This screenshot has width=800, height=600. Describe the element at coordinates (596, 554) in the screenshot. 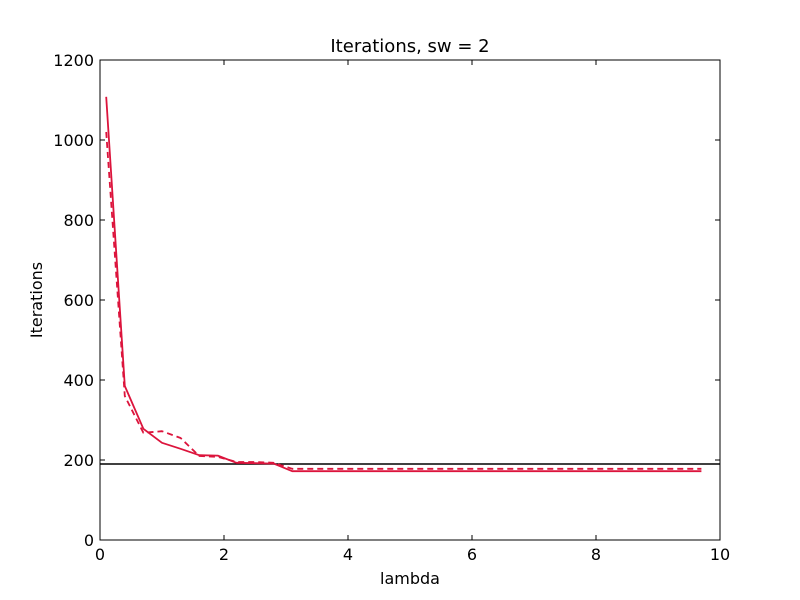

I see `x-tick-label: 8` at that location.